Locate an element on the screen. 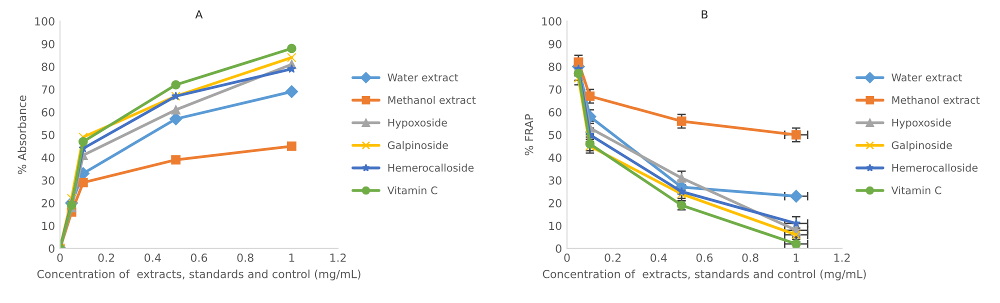 This screenshot has height=303, width=1000. y-axis-title: % FRAP is located at coordinates (529, 135).